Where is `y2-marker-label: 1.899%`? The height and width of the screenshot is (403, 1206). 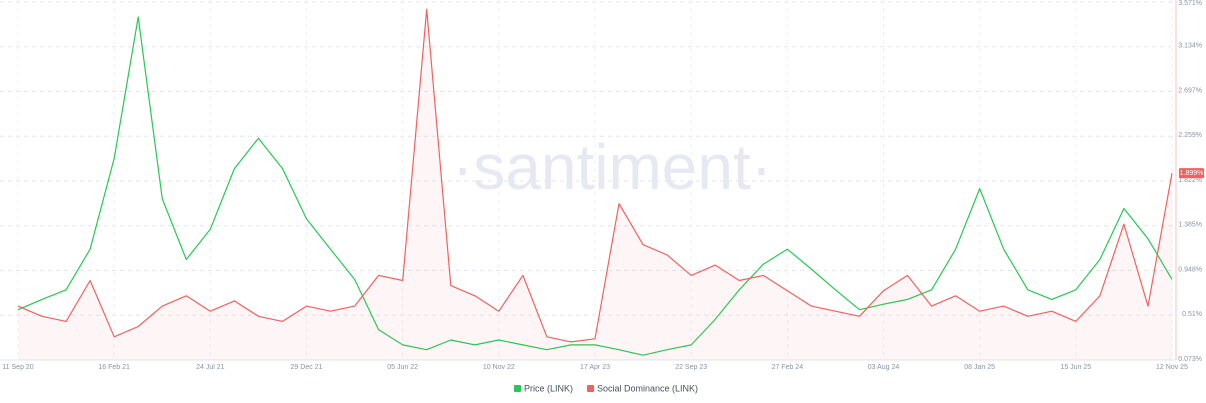
y2-marker-label: 1.899% is located at coordinates (1192, 173).